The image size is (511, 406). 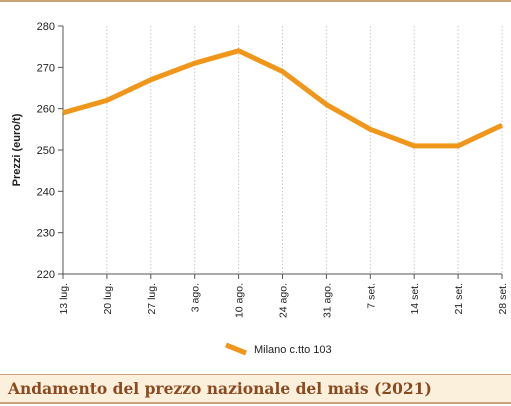 I want to click on y-tick-label: 250, so click(x=46, y=151).